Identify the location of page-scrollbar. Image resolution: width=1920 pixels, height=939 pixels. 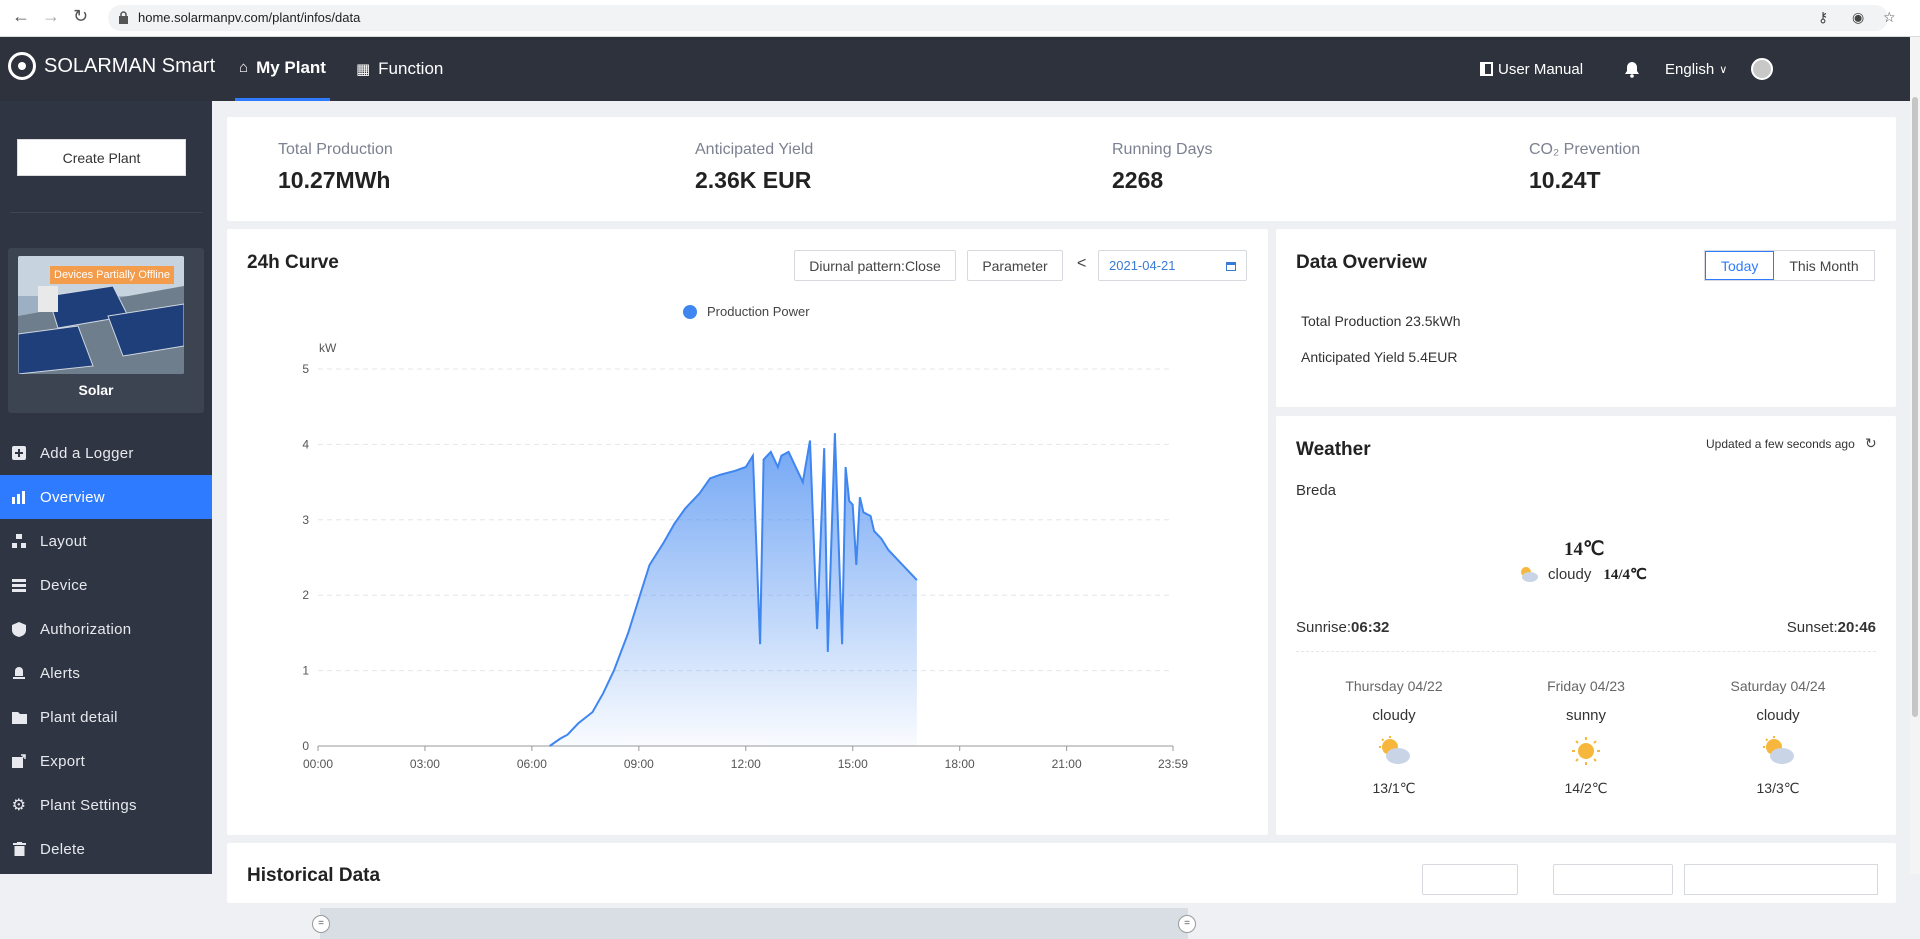
(1915, 455).